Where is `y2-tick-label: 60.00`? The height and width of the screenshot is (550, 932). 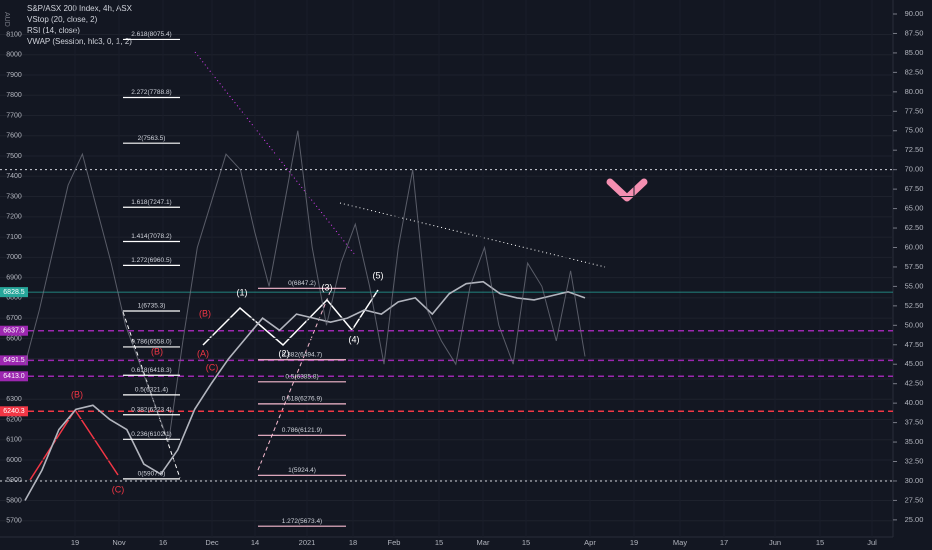
y2-tick-label: 60.00 is located at coordinates (914, 246).